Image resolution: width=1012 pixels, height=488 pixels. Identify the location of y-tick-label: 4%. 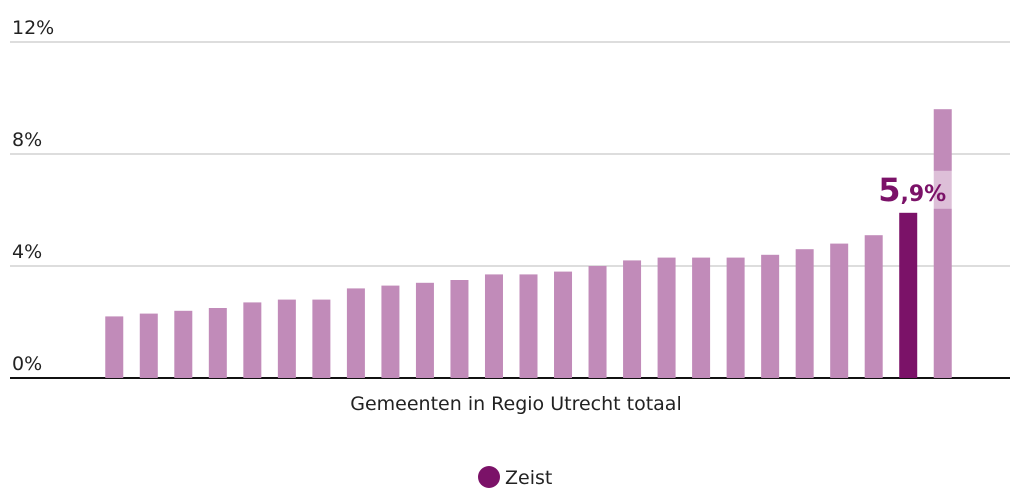
(27, 252).